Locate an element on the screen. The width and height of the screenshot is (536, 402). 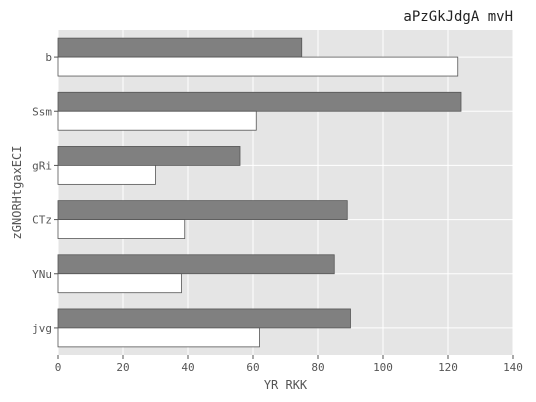
y-tick-label: b is located at coordinates (48, 57).